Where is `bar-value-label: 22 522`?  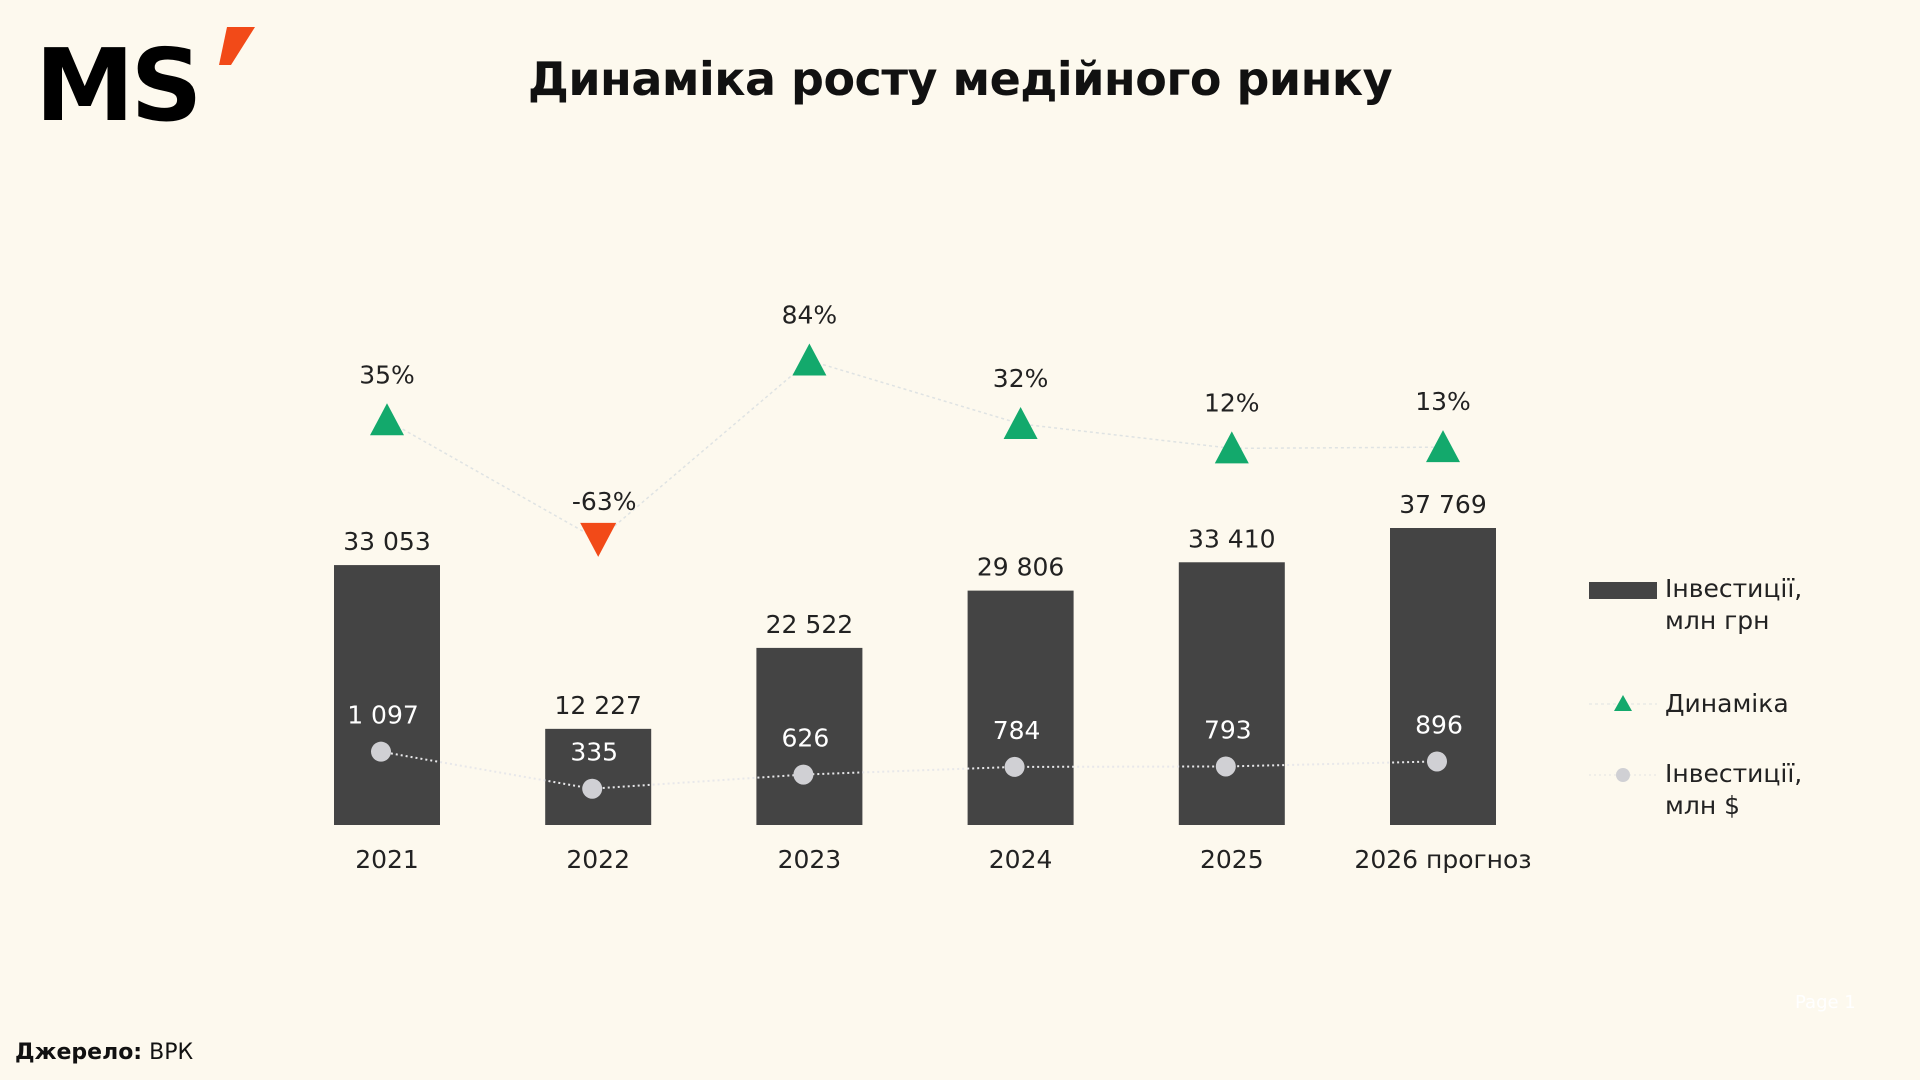 bar-value-label: 22 522 is located at coordinates (809, 624).